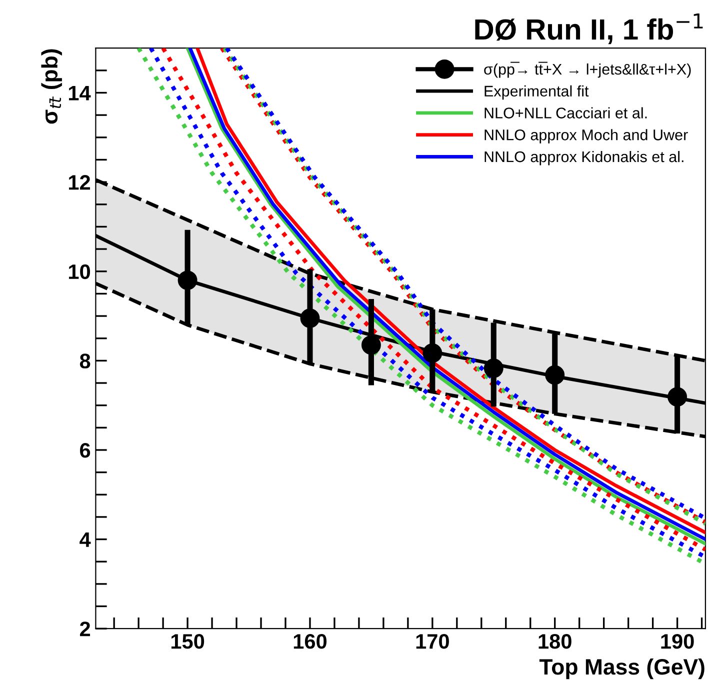 Image resolution: width=709 pixels, height=687 pixels. What do you see at coordinates (432, 641) in the screenshot?
I see `x-tick-label: 170` at bounding box center [432, 641].